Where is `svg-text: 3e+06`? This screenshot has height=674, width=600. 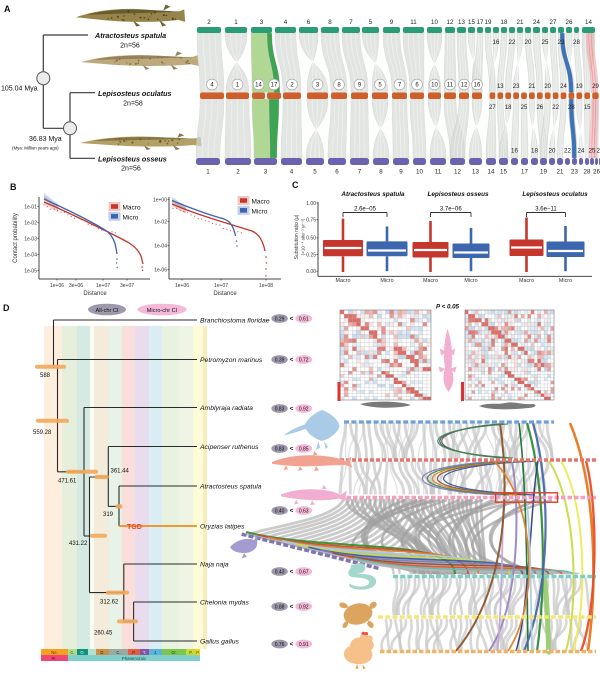 svg-text: 3e+06 is located at coordinates (76, 286).